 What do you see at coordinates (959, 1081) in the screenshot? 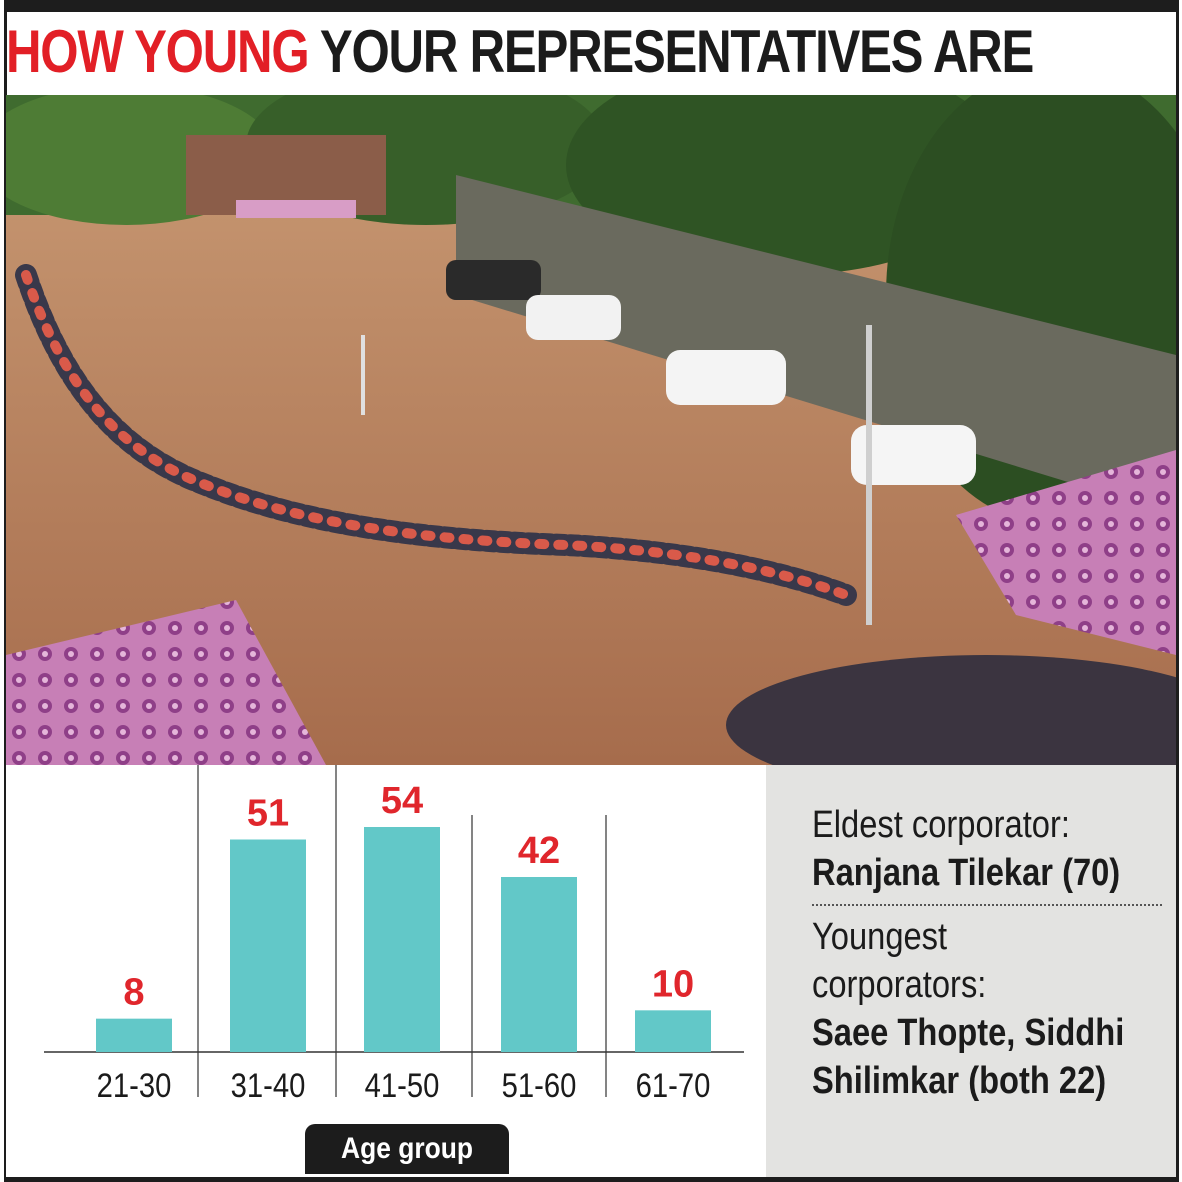
I see `youngest-names-line2: Shilimkar (both 22)` at bounding box center [959, 1081].